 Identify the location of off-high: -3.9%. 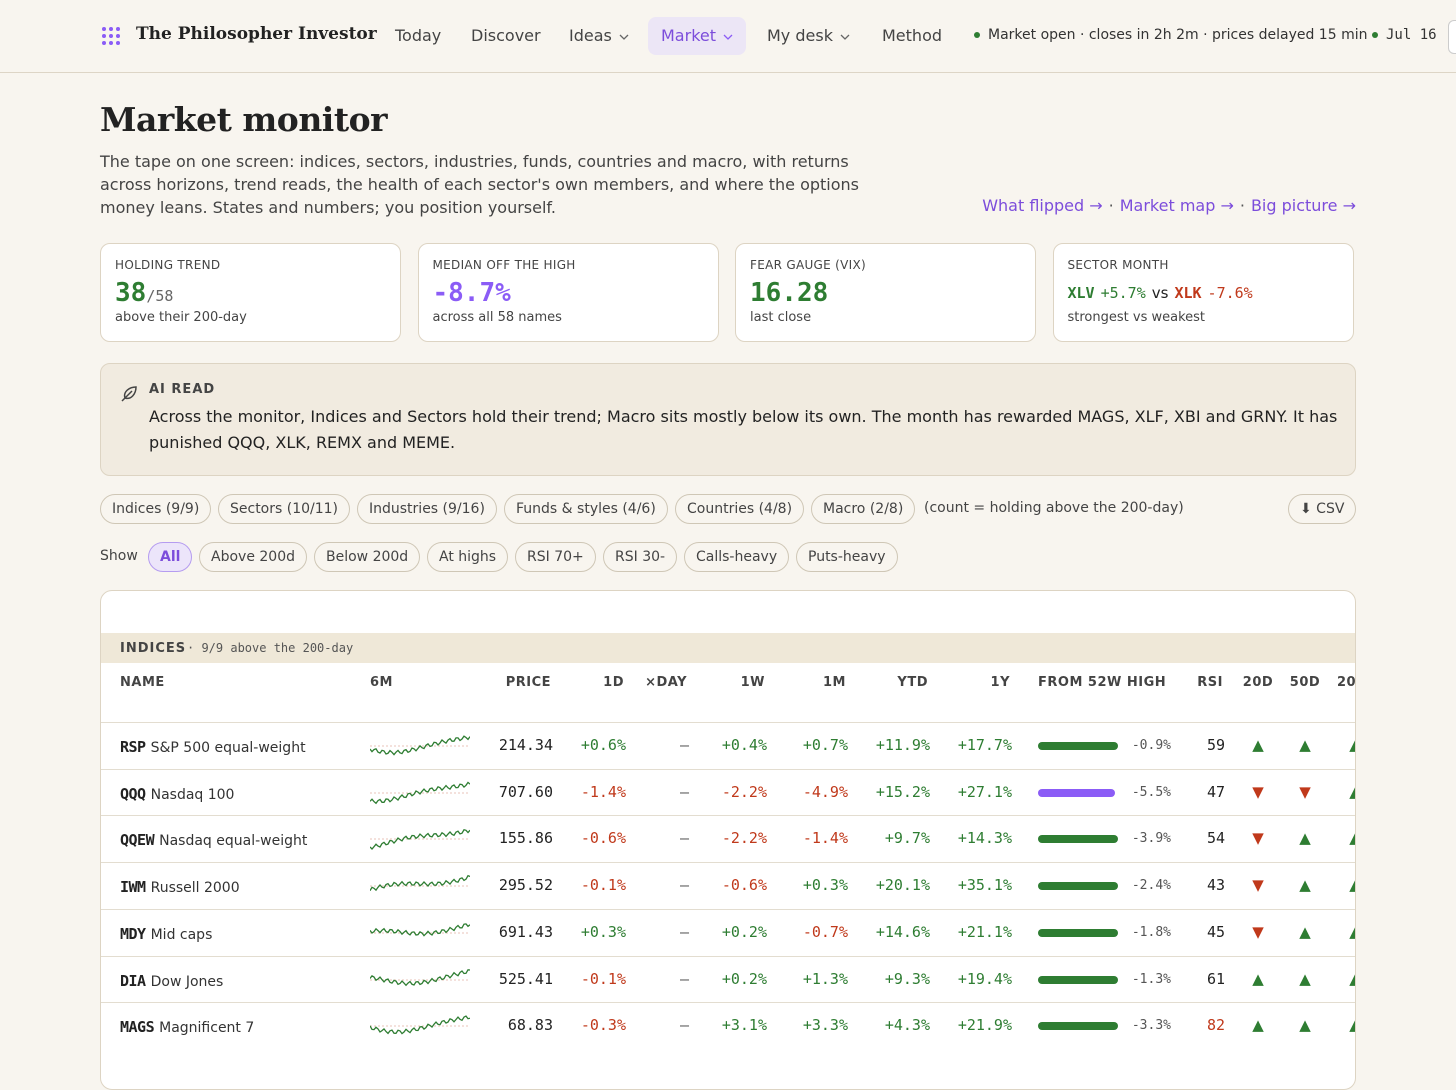
(1151, 839).